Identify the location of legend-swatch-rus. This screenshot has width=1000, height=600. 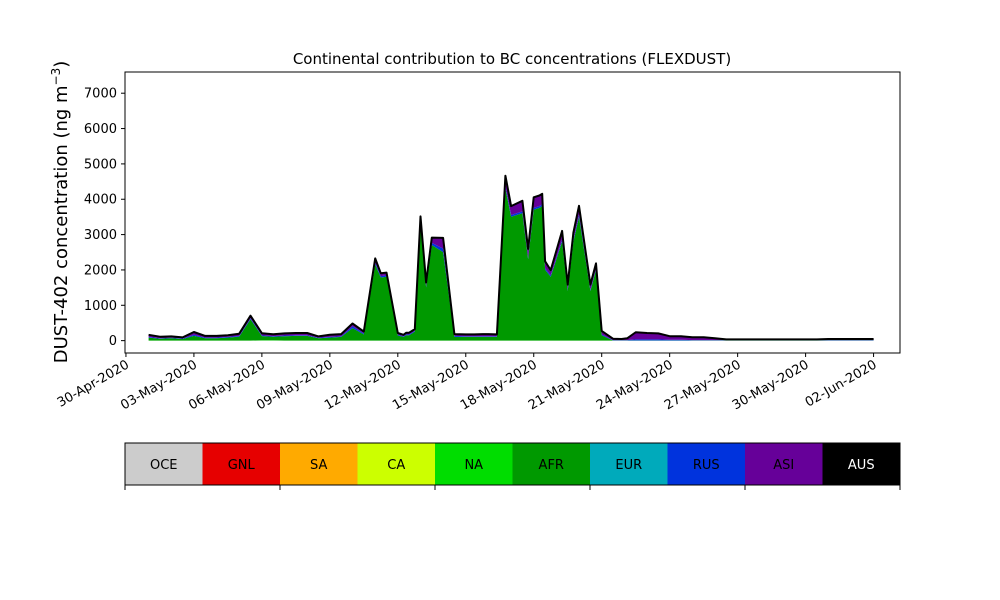
(706, 464).